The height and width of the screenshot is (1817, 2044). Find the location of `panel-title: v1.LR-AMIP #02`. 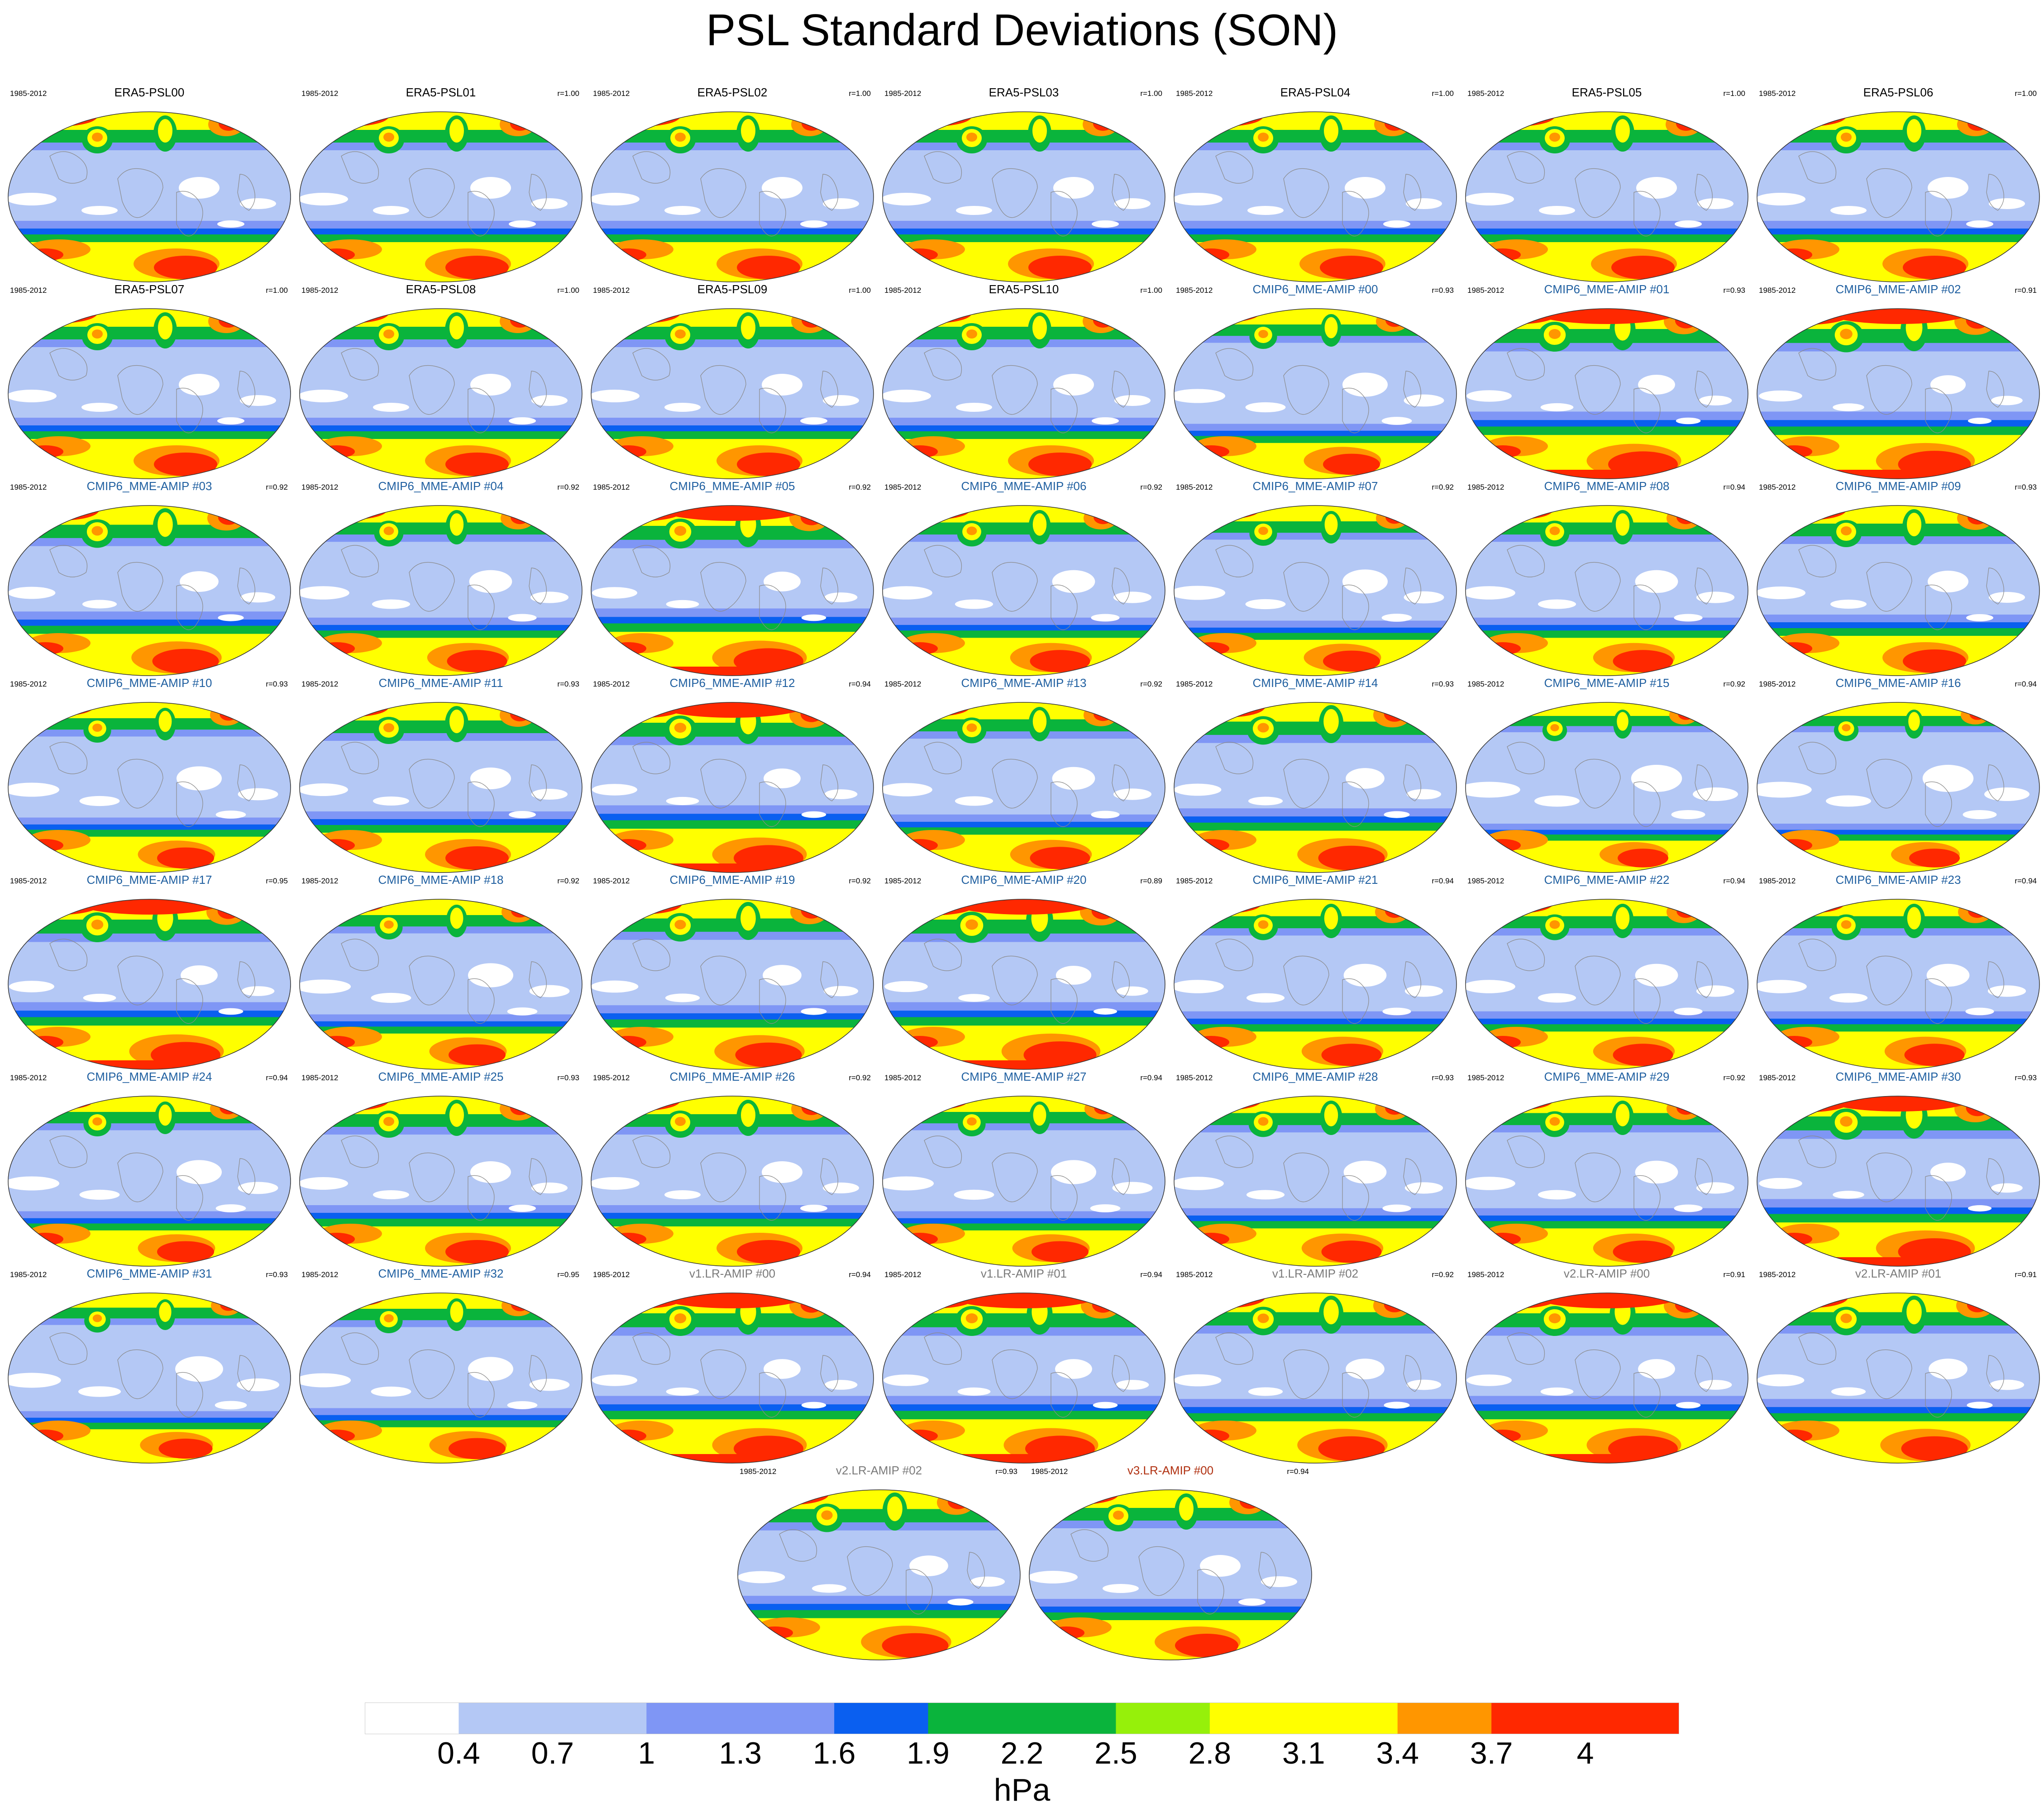

panel-title: v1.LR-AMIP #02 is located at coordinates (1315, 1273).